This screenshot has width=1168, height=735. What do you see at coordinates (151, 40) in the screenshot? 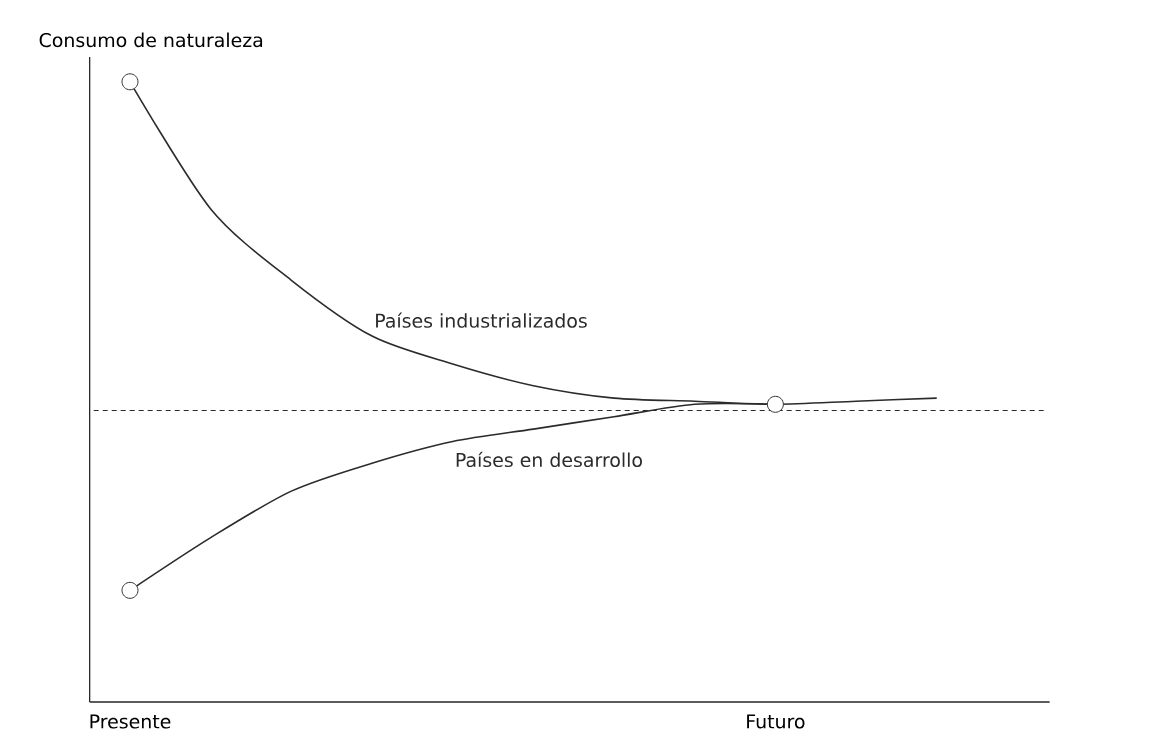
I see `y-axis-title: Consumo de naturaleza` at bounding box center [151, 40].